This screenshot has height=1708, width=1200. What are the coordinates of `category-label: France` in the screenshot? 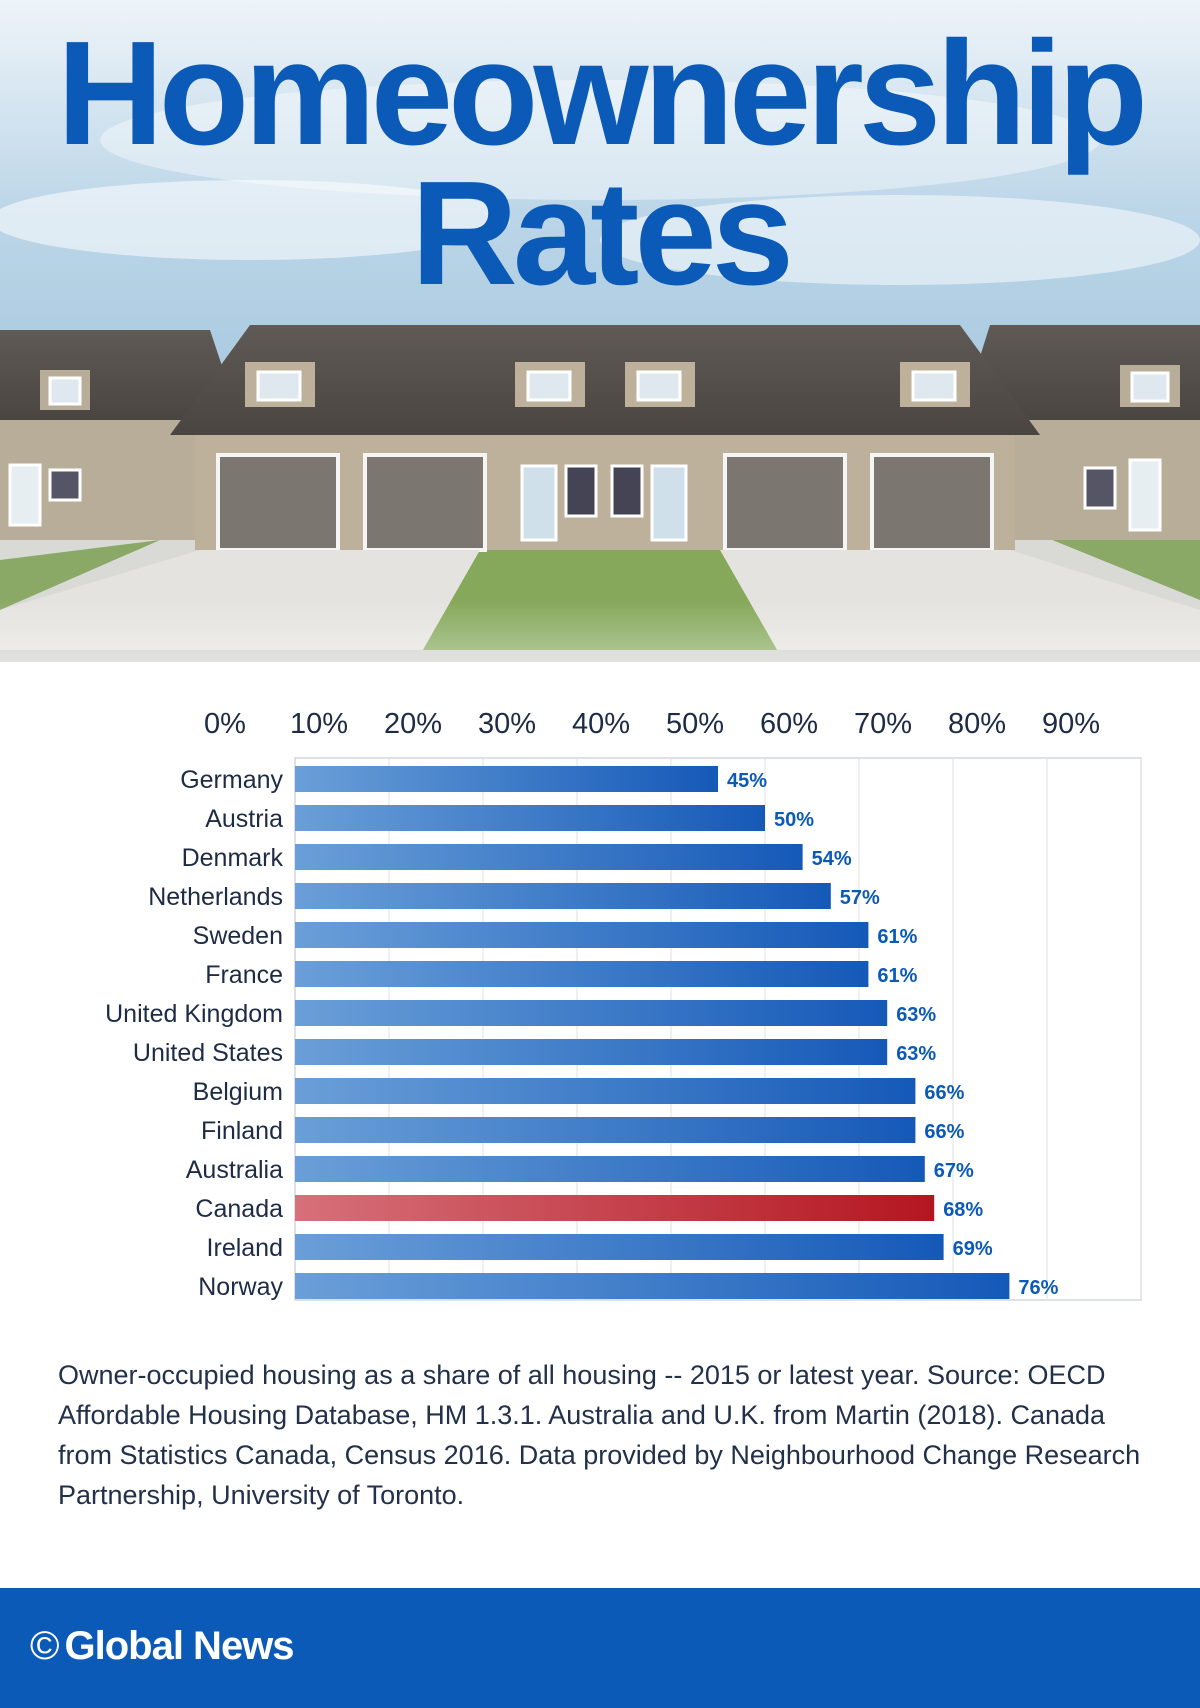 It's located at (244, 975).